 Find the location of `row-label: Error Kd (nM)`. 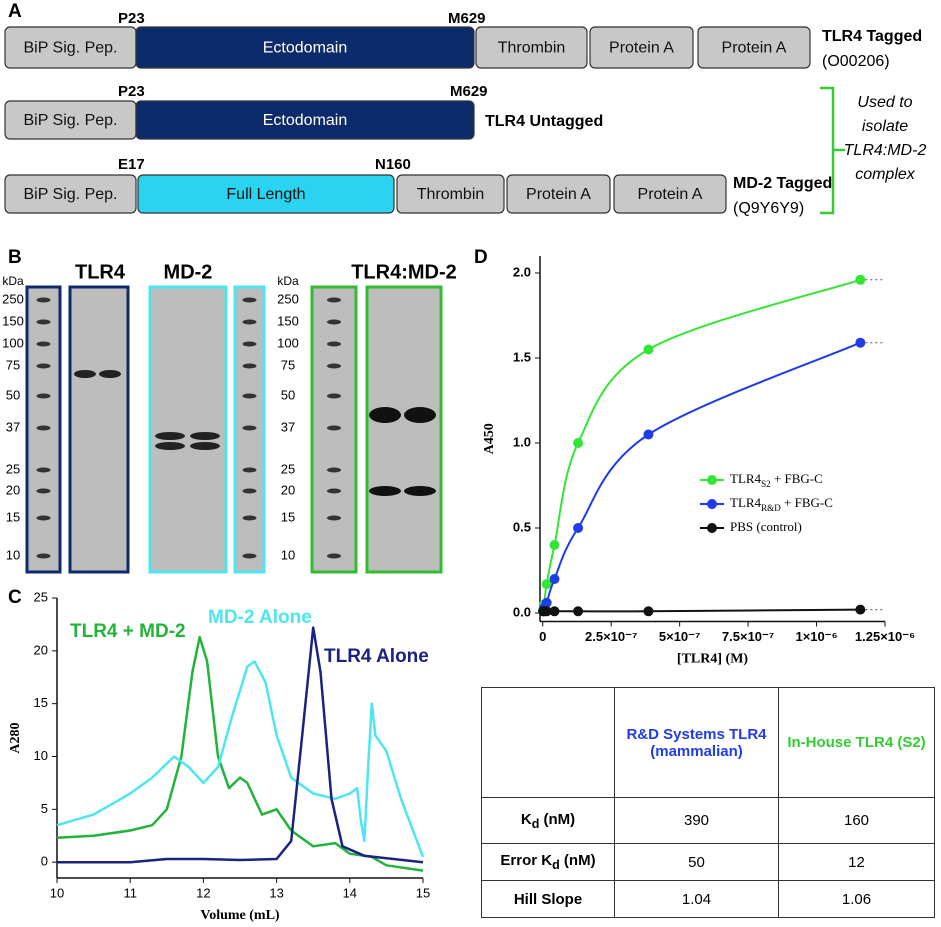

row-label: Error Kd (nM) is located at coordinates (548, 862).